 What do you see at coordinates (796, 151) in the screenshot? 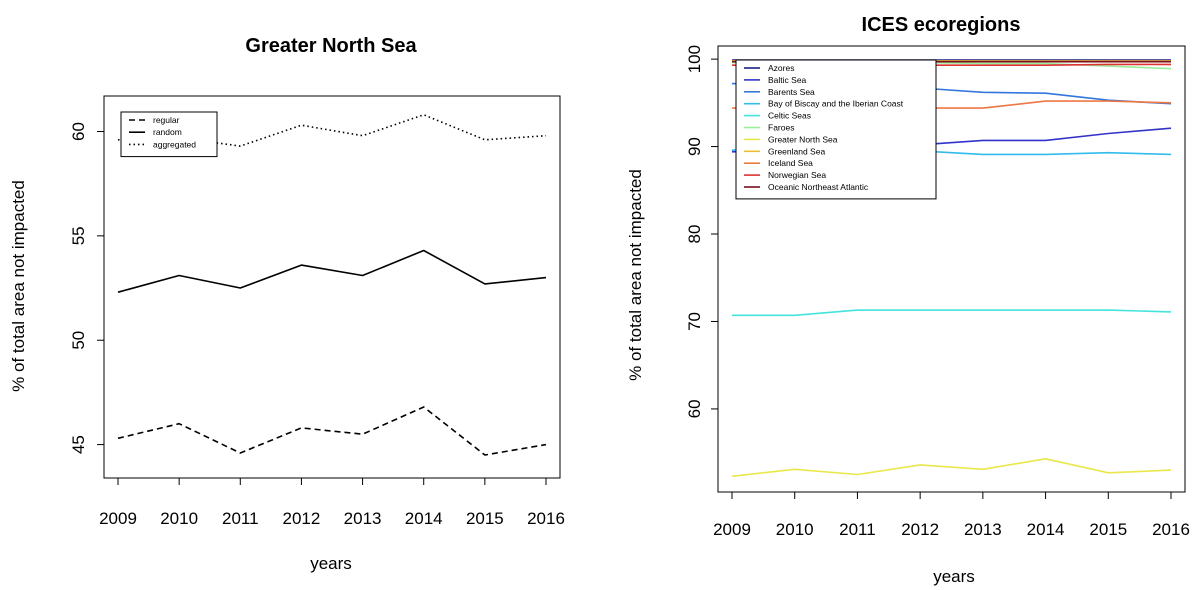
I see `legend-label: Greenland Sea` at bounding box center [796, 151].